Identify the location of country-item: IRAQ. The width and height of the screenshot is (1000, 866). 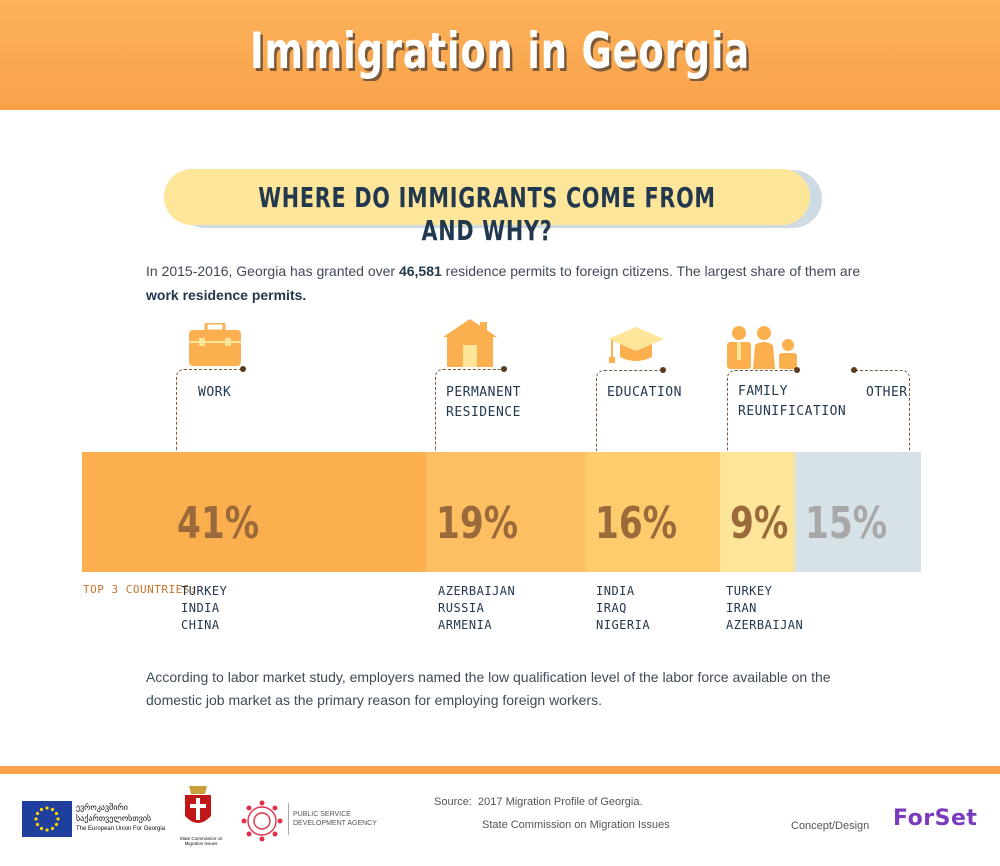
(611, 608).